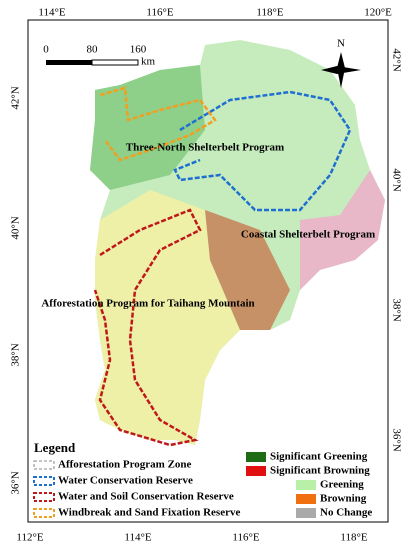 The width and height of the screenshot is (408, 555). What do you see at coordinates (378, 13) in the screenshot?
I see `lon-label: 120°E` at bounding box center [378, 13].